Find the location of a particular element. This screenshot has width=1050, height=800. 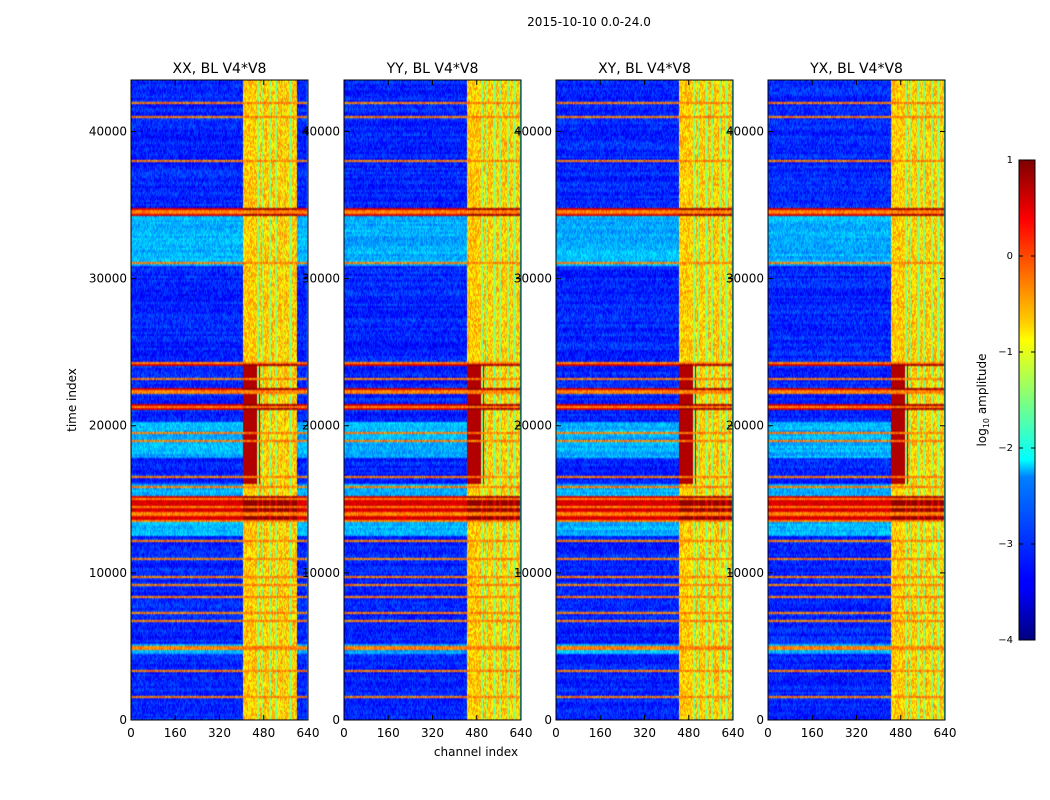

colorbar: 1 0 −1 −2 −3 −4 log10 amplitude is located at coordinates (1005, 400).